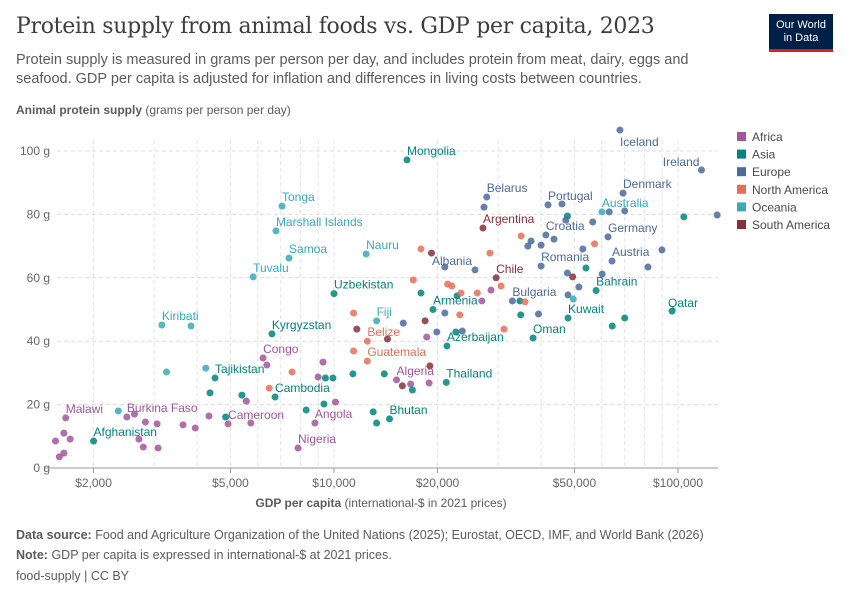 The image size is (850, 600). I want to click on legend-item: Asia, so click(756, 155).